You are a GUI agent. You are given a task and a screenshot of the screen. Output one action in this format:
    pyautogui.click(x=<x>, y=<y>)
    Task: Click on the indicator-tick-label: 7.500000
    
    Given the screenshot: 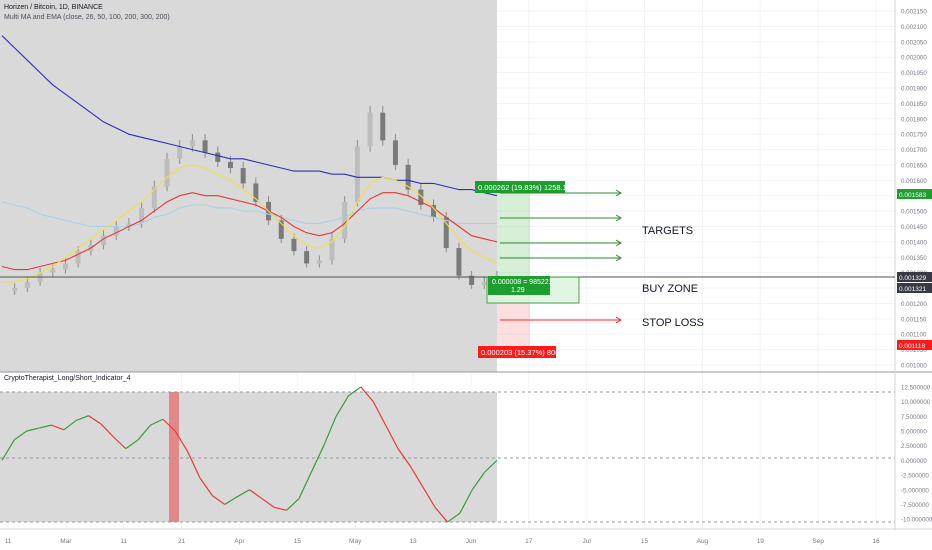 What is the action you would take?
    pyautogui.click(x=914, y=417)
    